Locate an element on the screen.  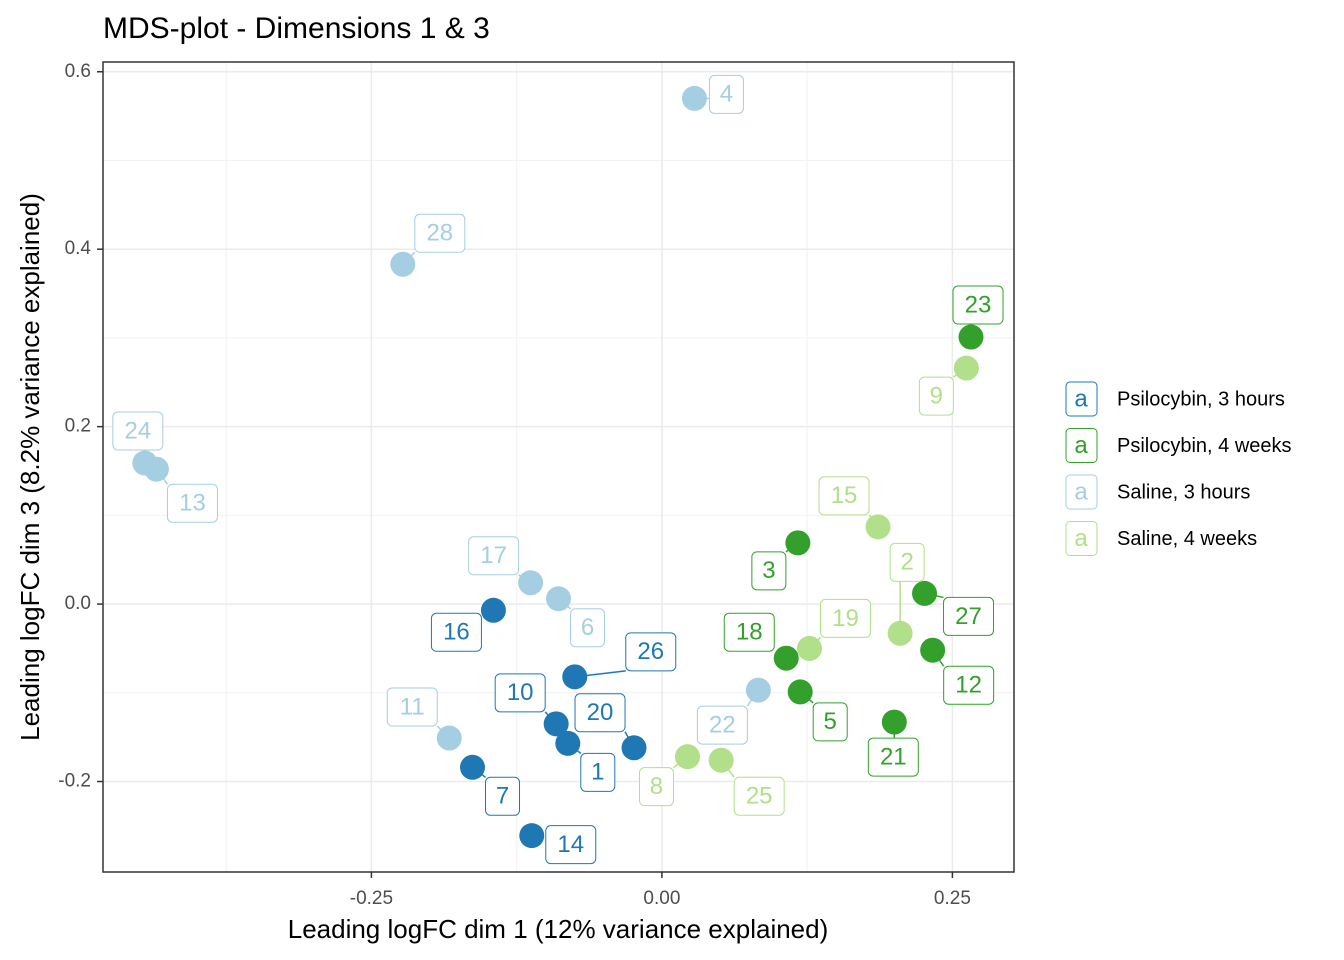
point-label: 26 is located at coordinates (650, 651).